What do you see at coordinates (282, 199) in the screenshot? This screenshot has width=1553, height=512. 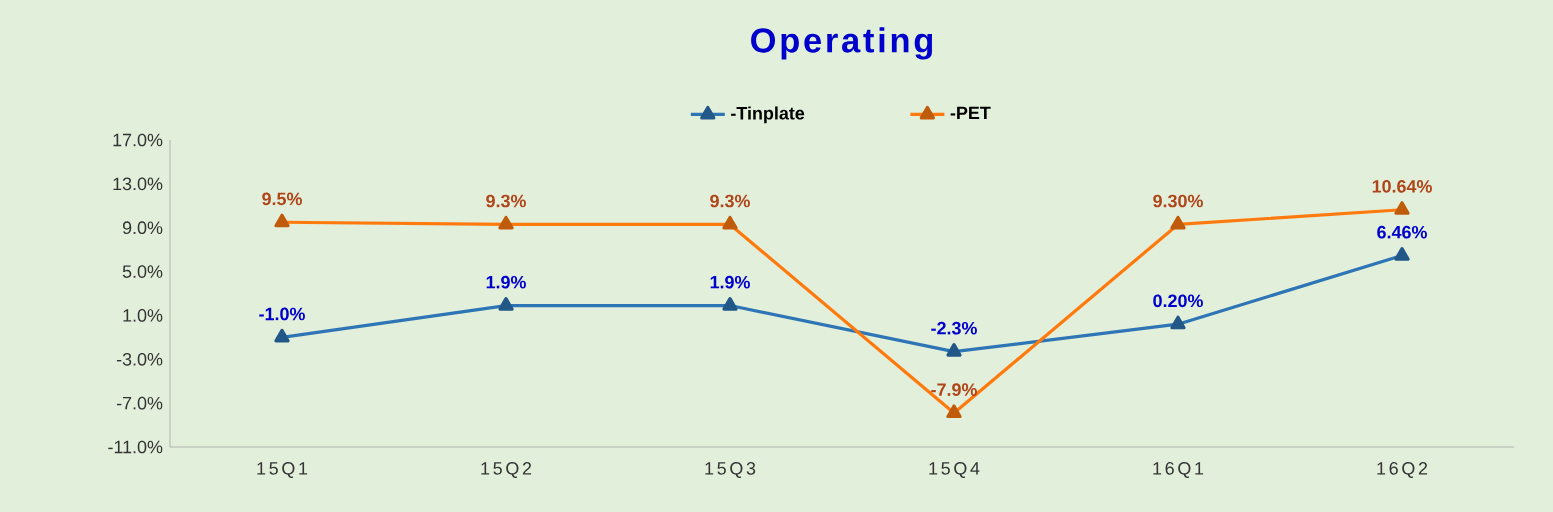 I see `data-label: 9.5%` at bounding box center [282, 199].